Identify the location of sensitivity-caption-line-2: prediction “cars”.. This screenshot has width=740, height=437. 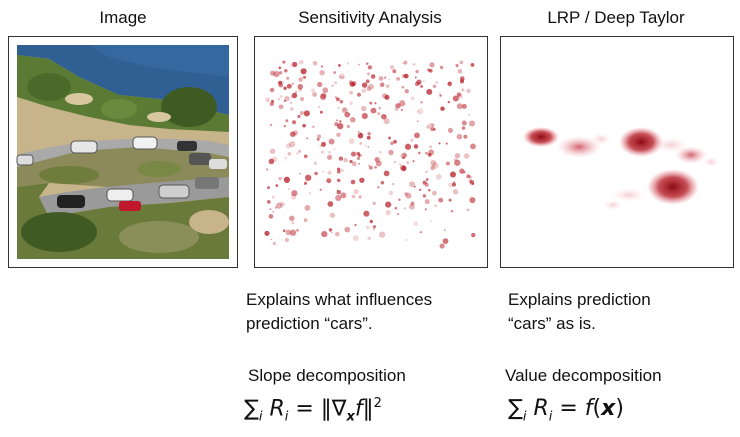
(309, 323).